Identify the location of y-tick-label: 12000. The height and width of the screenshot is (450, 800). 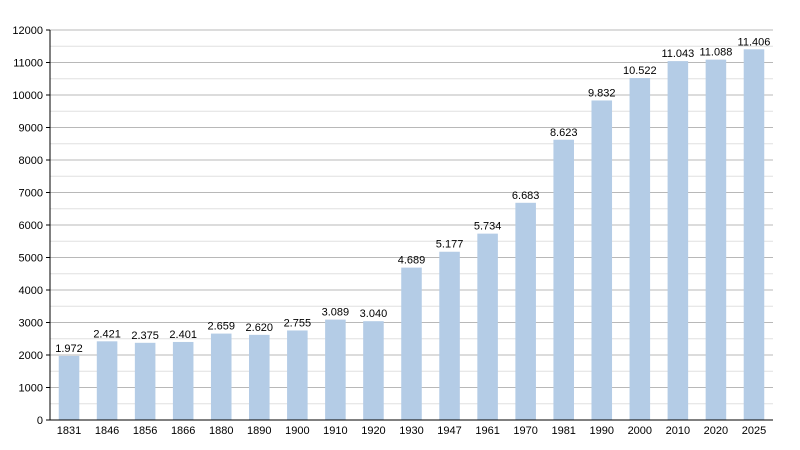
(27, 31).